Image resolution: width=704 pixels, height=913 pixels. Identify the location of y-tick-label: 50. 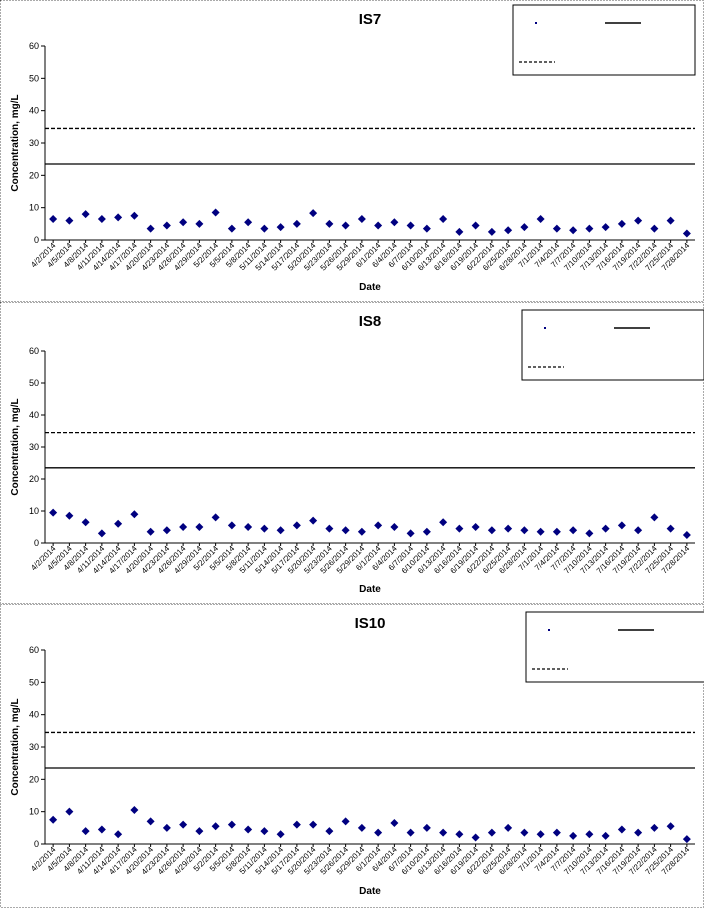
(34, 383).